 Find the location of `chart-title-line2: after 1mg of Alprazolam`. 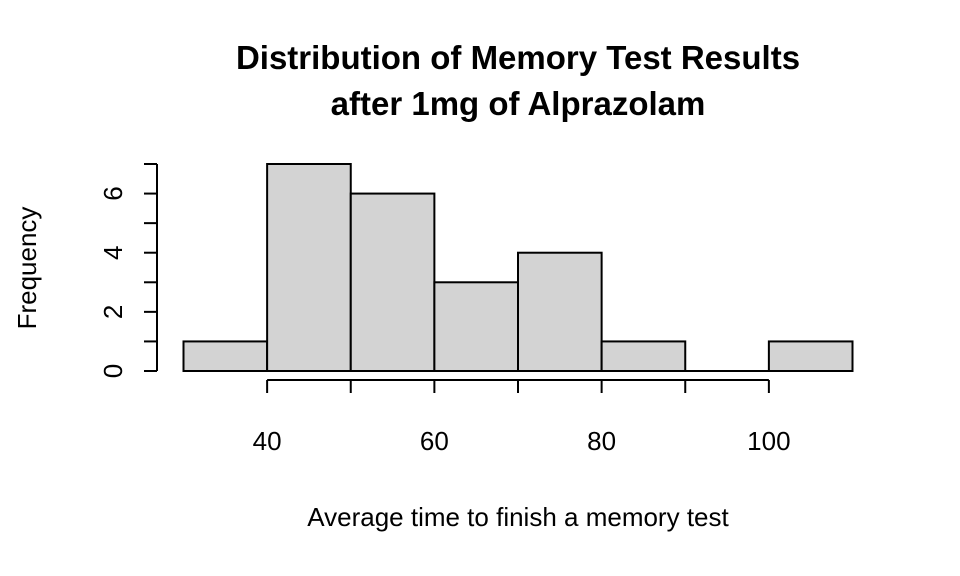

chart-title-line2: after 1mg of Alprazolam is located at coordinates (518, 103).